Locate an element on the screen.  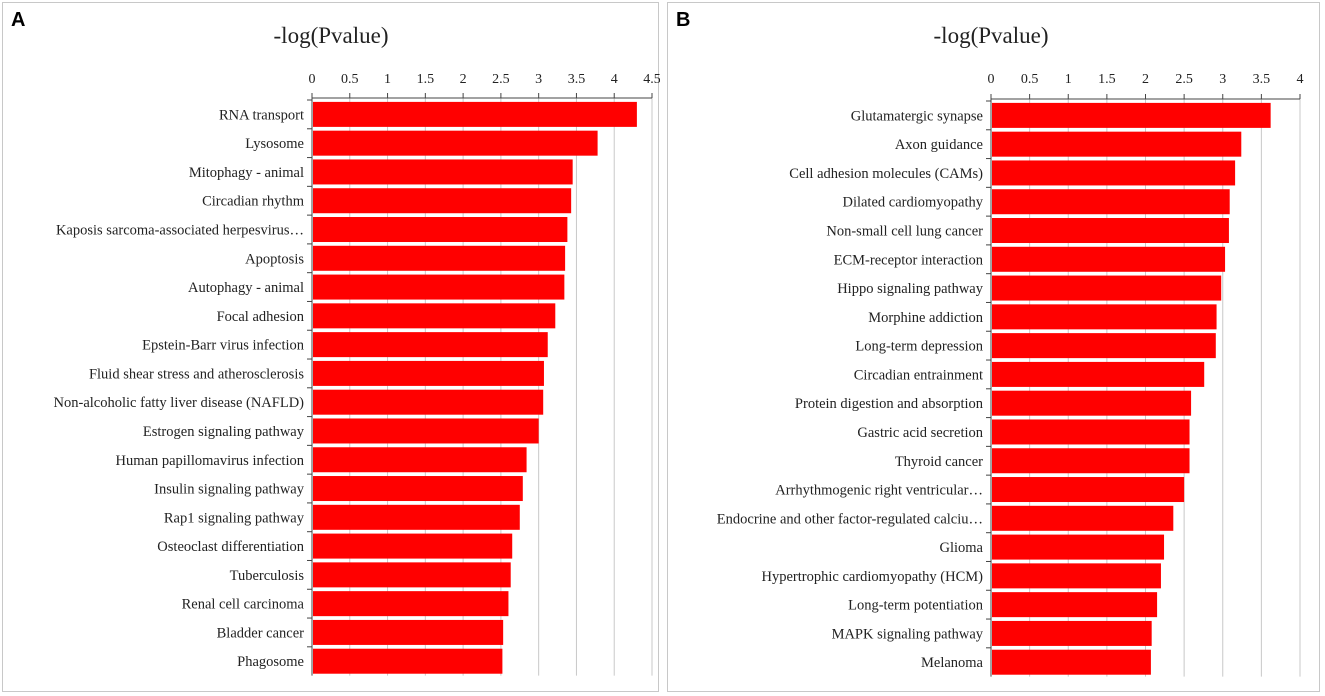
category-label: Melanoma is located at coordinates (952, 663).